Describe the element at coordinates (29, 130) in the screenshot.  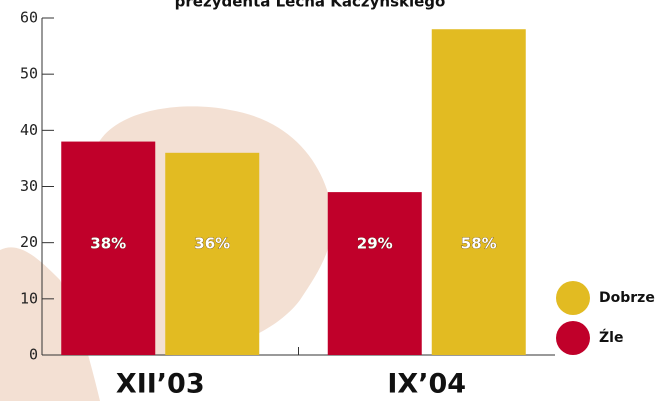
I see `y-tick-label: 40` at that location.